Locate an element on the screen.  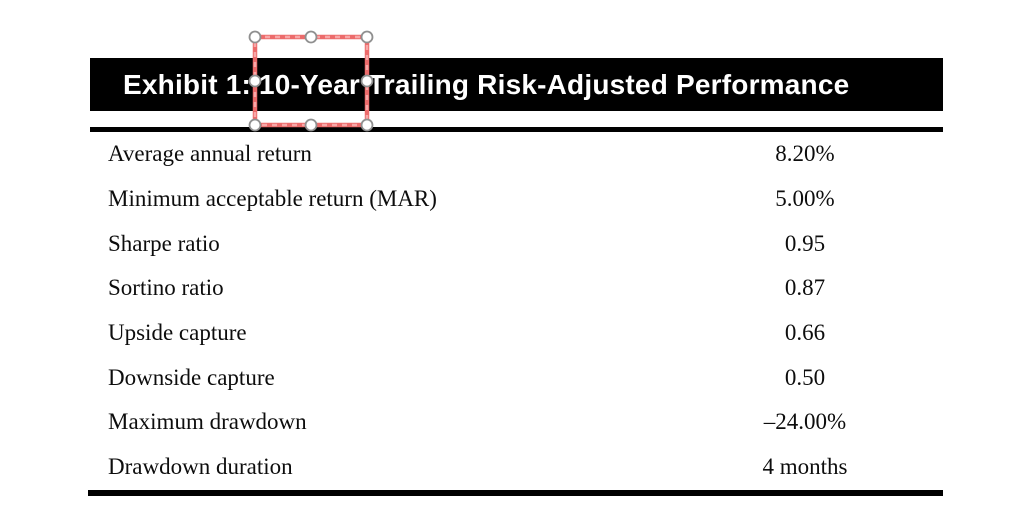
row-value: 8.20% is located at coordinates (805, 154).